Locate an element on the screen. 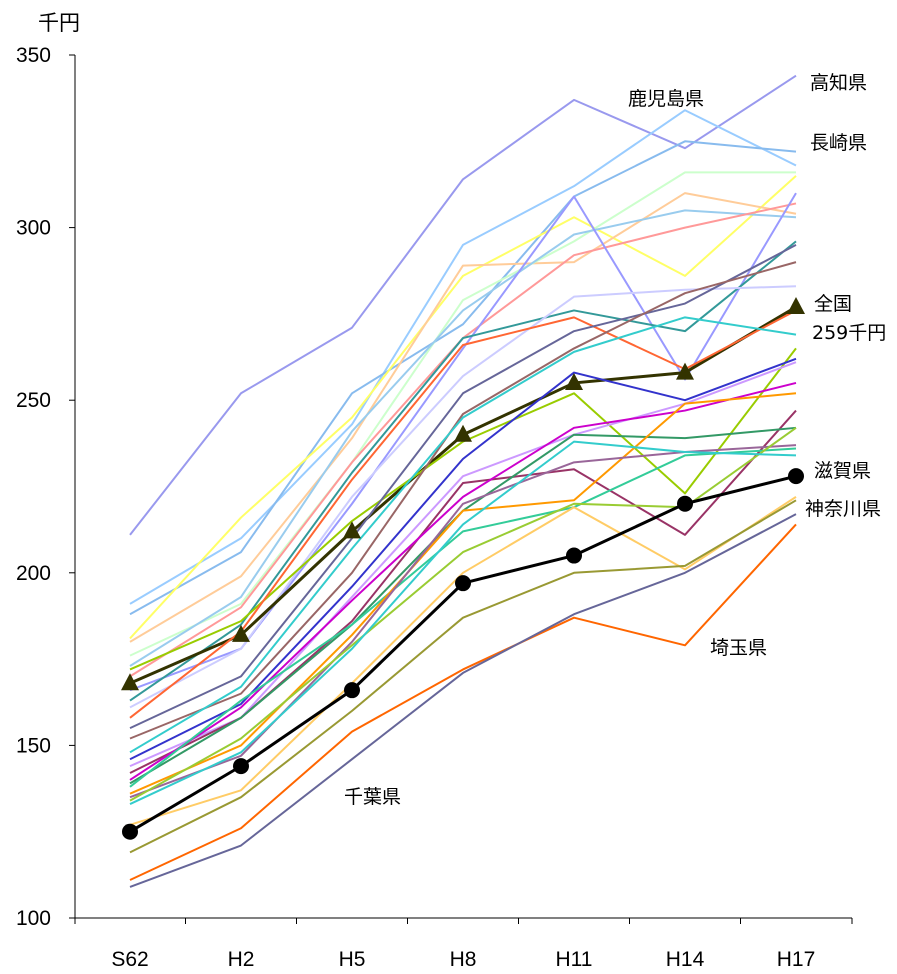  x-tick-group: S62 H2 H5 H8 H11 H14 H17 is located at coordinates (463, 944).